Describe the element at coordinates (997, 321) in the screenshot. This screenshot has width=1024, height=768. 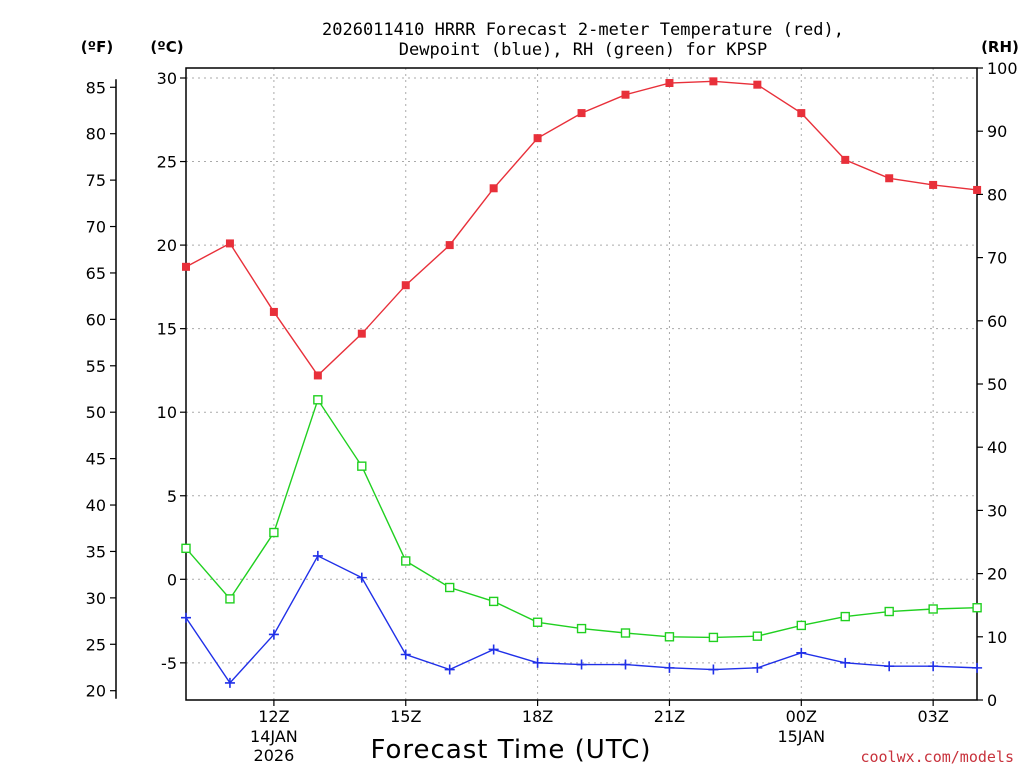
I see `rh-tick-label: 60` at that location.